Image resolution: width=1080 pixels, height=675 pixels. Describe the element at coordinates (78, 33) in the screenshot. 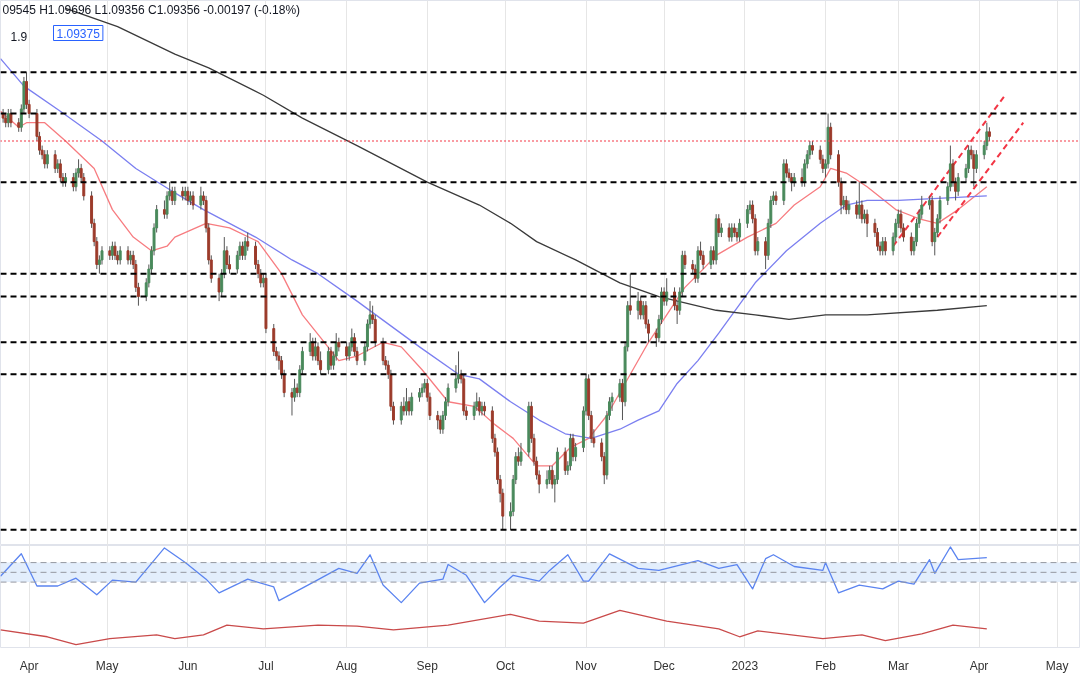

I see `text: 1.09375` at that location.